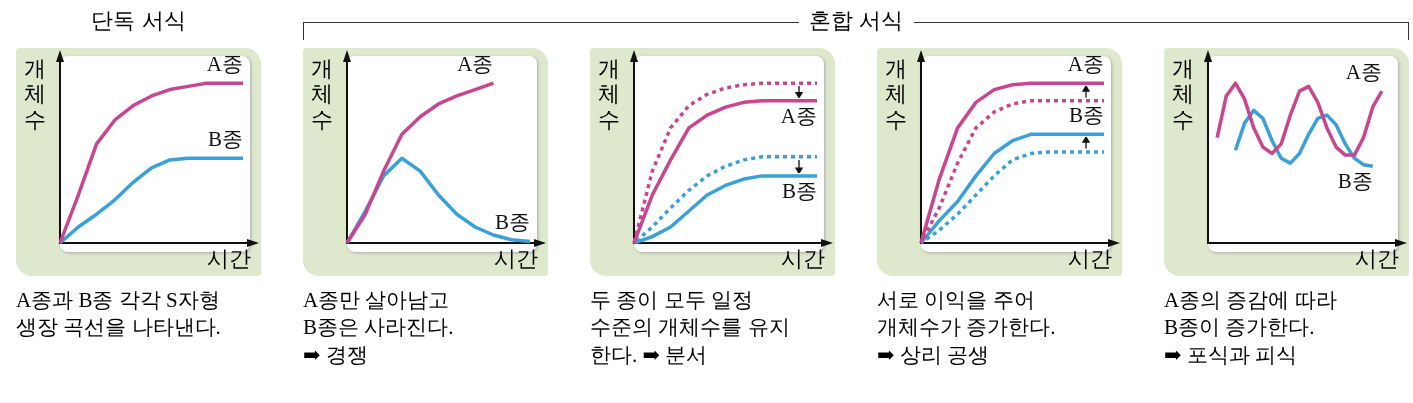 The height and width of the screenshot is (403, 1413). What do you see at coordinates (690, 328) in the screenshot?
I see `text: 두 종이 모두 일정 수준의 개체수를 유지 한다. ➡ 분서` at bounding box center [690, 328].